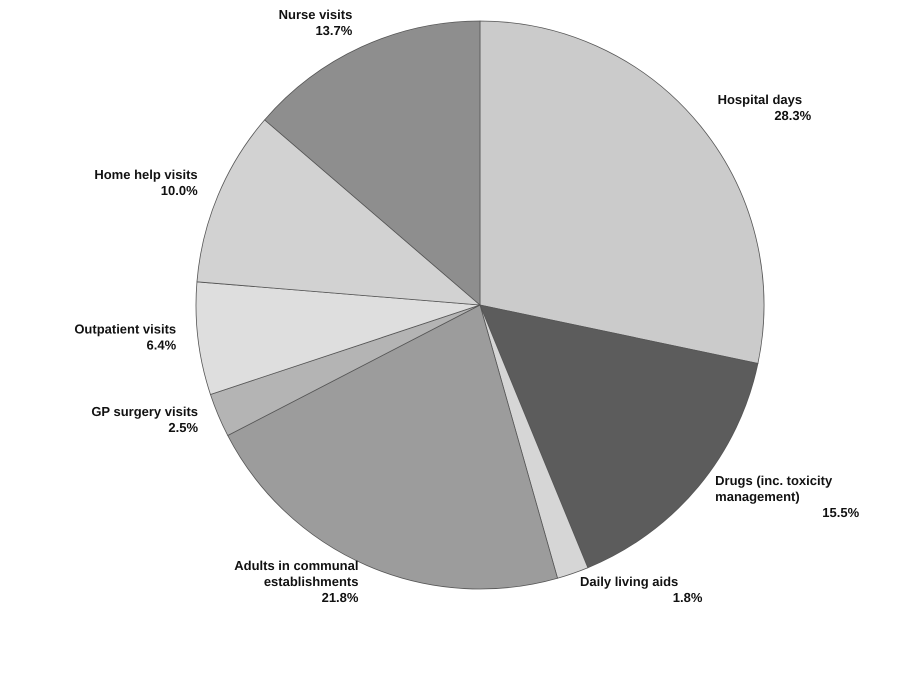 The width and height of the screenshot is (917, 689). Describe the element at coordinates (687, 598) in the screenshot. I see `data-label: 1.8%` at that location.